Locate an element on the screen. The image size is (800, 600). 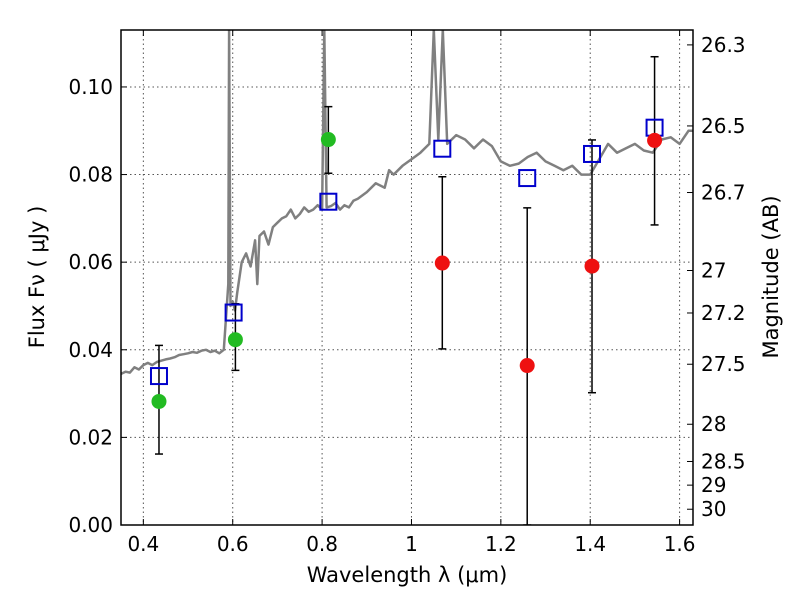
y2-tick-label: 28.5 is located at coordinates (723, 461).